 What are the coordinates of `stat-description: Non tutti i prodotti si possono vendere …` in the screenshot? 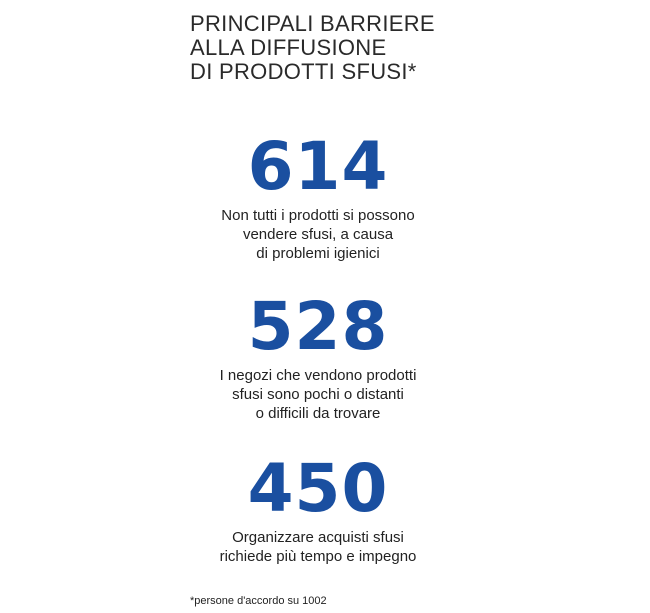 It's located at (318, 234).